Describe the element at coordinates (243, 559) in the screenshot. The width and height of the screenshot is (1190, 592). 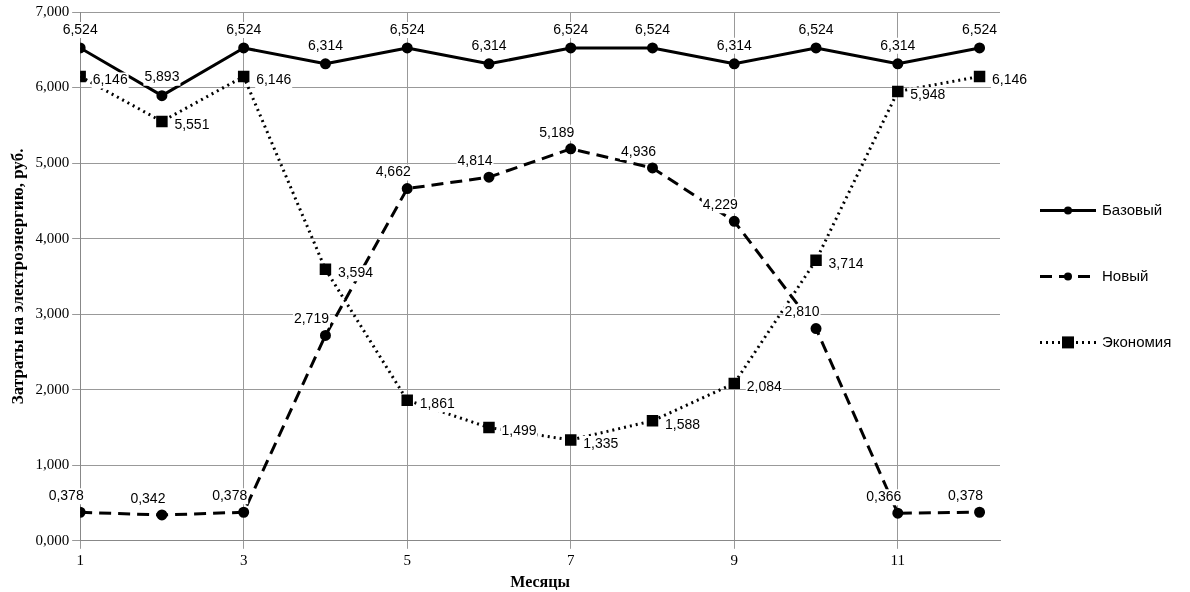
I see `x-tick-label: 3` at that location.